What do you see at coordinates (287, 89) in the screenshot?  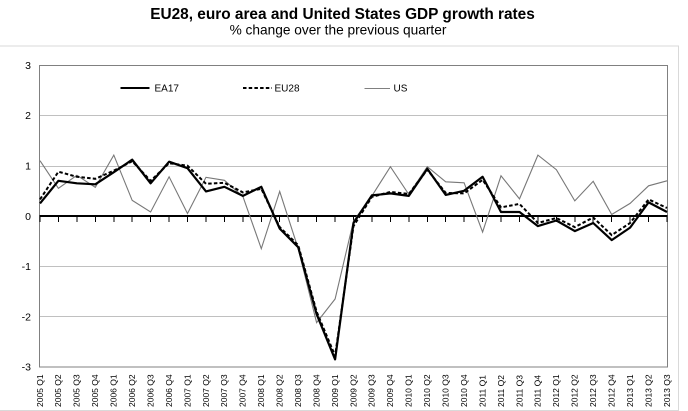 I see `svg-text: EU28` at bounding box center [287, 89].